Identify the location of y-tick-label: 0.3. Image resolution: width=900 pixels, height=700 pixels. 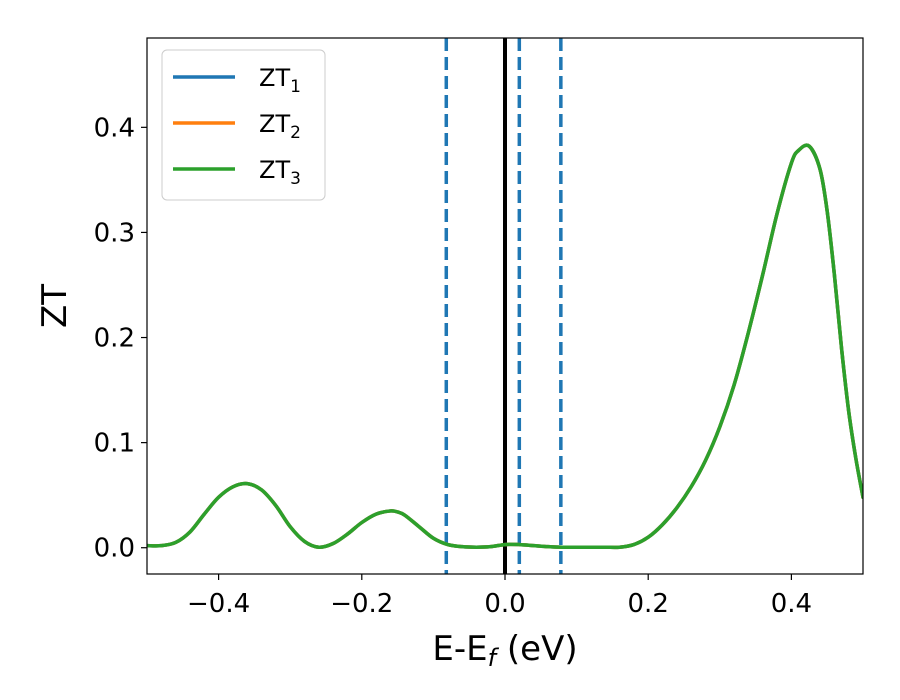
(114, 233).